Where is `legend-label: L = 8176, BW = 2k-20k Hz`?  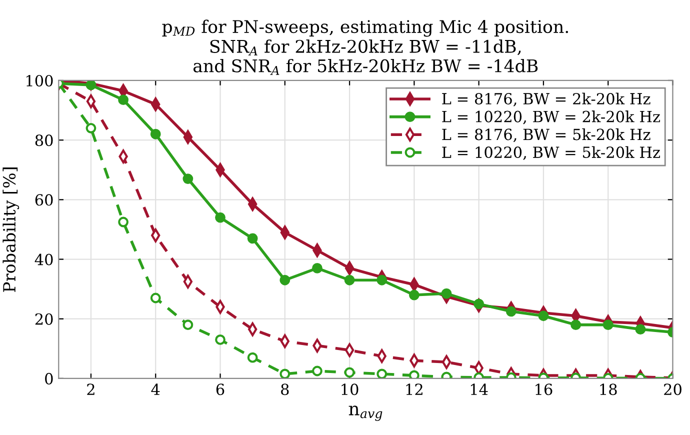
legend-label: L = 8176, BW = 2k-20k Hz is located at coordinates (546, 99).